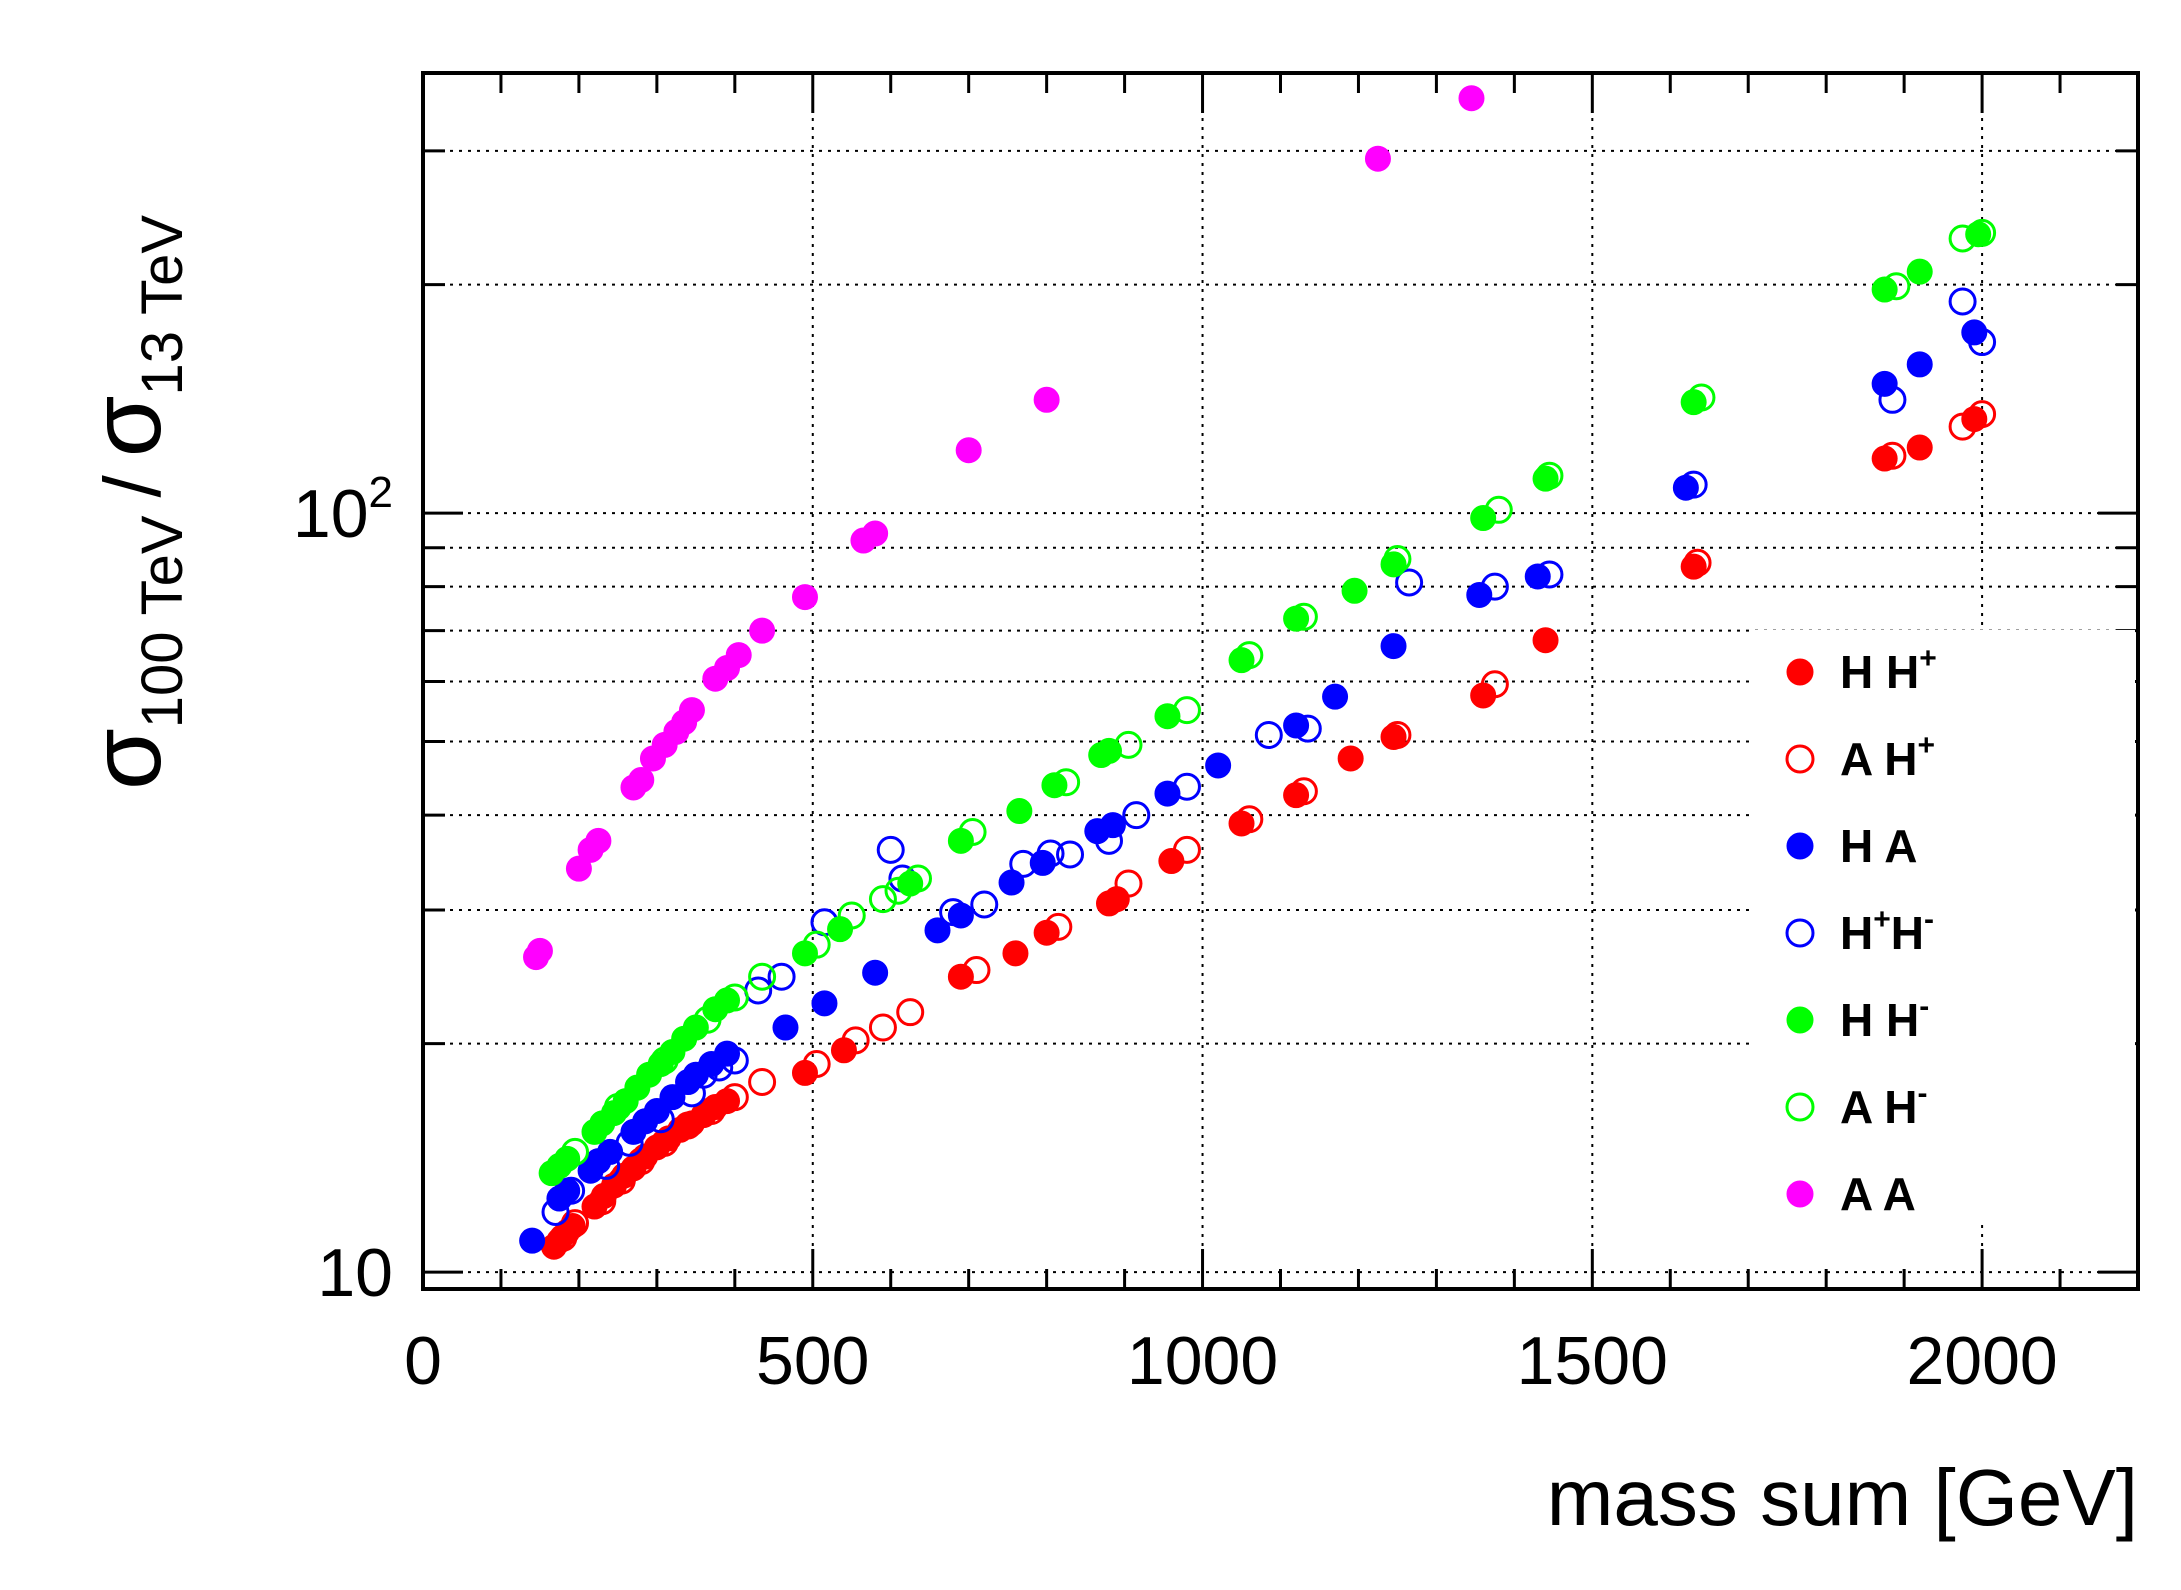 The image size is (2181, 1590). What do you see at coordinates (1879, 846) in the screenshot?
I see `legend-text: H A` at bounding box center [1879, 846].